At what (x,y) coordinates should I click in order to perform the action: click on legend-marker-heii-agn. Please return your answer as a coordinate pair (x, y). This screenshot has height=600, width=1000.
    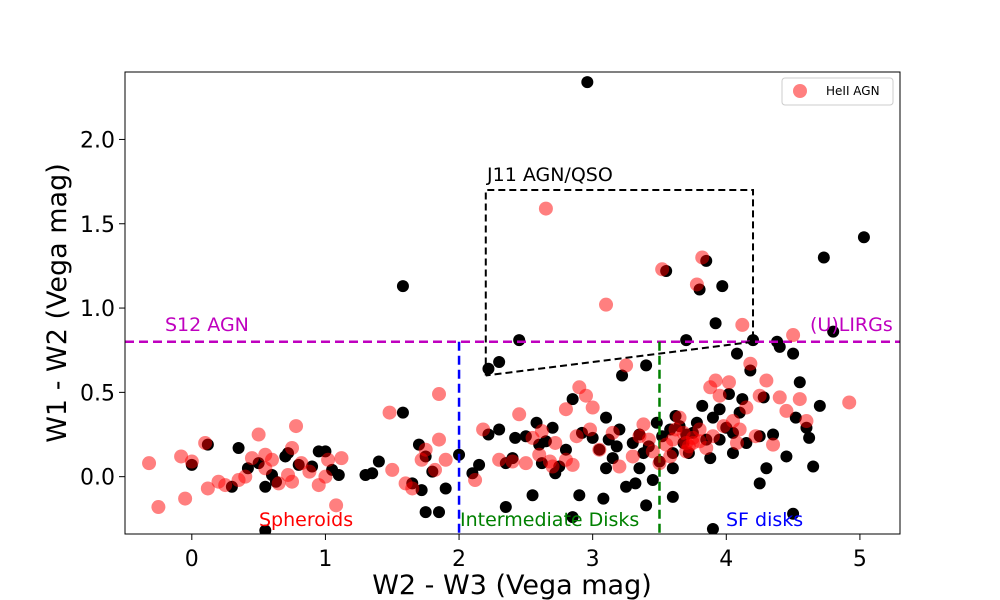
    Looking at the image, I should click on (800, 91).